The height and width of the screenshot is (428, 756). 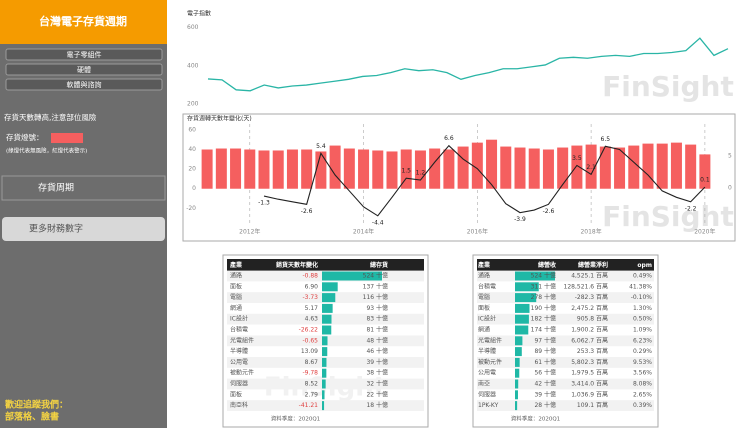 What do you see at coordinates (377, 373) in the screenshot?
I see `cell-text: 38 十億` at bounding box center [377, 373].